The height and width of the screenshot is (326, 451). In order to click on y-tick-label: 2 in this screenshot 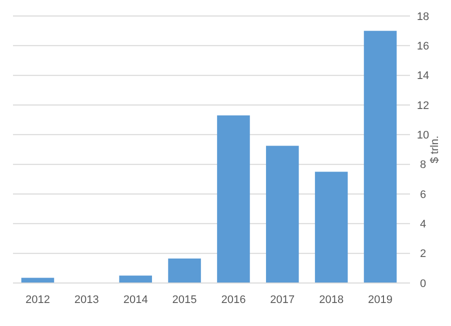, I will do `click(423, 254)`.